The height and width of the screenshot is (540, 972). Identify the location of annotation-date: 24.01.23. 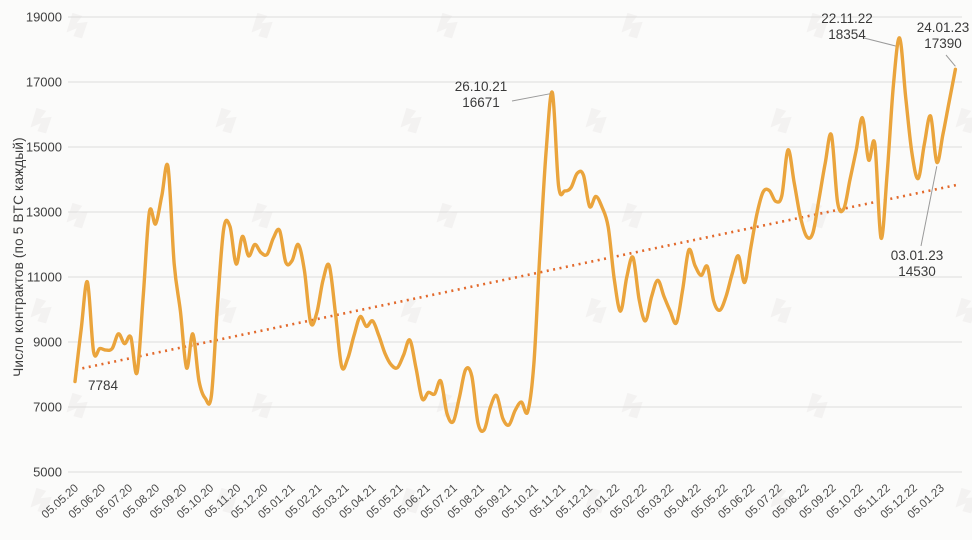
(943, 27).